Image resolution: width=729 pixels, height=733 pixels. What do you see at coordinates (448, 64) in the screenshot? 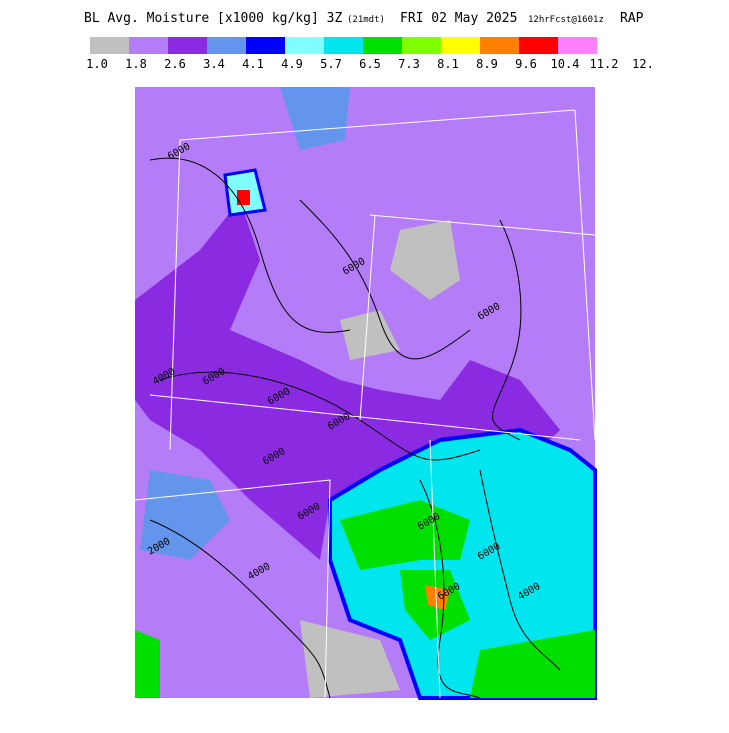
I see `colorbar-label: 8.1` at bounding box center [448, 64].